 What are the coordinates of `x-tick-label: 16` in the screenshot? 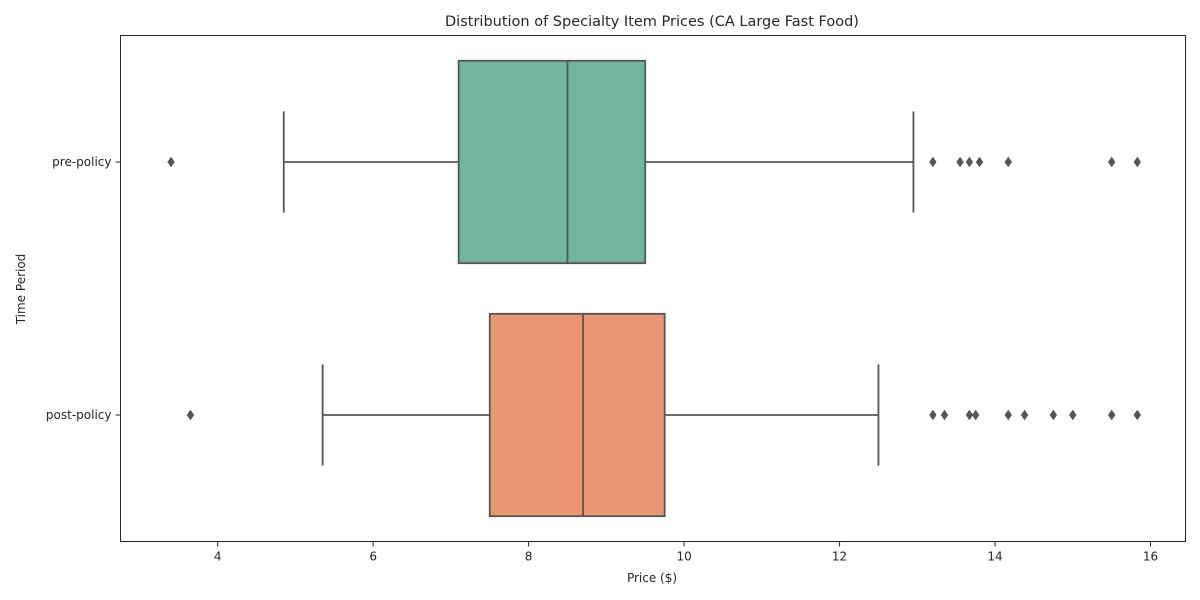 It's located at (1150, 557).